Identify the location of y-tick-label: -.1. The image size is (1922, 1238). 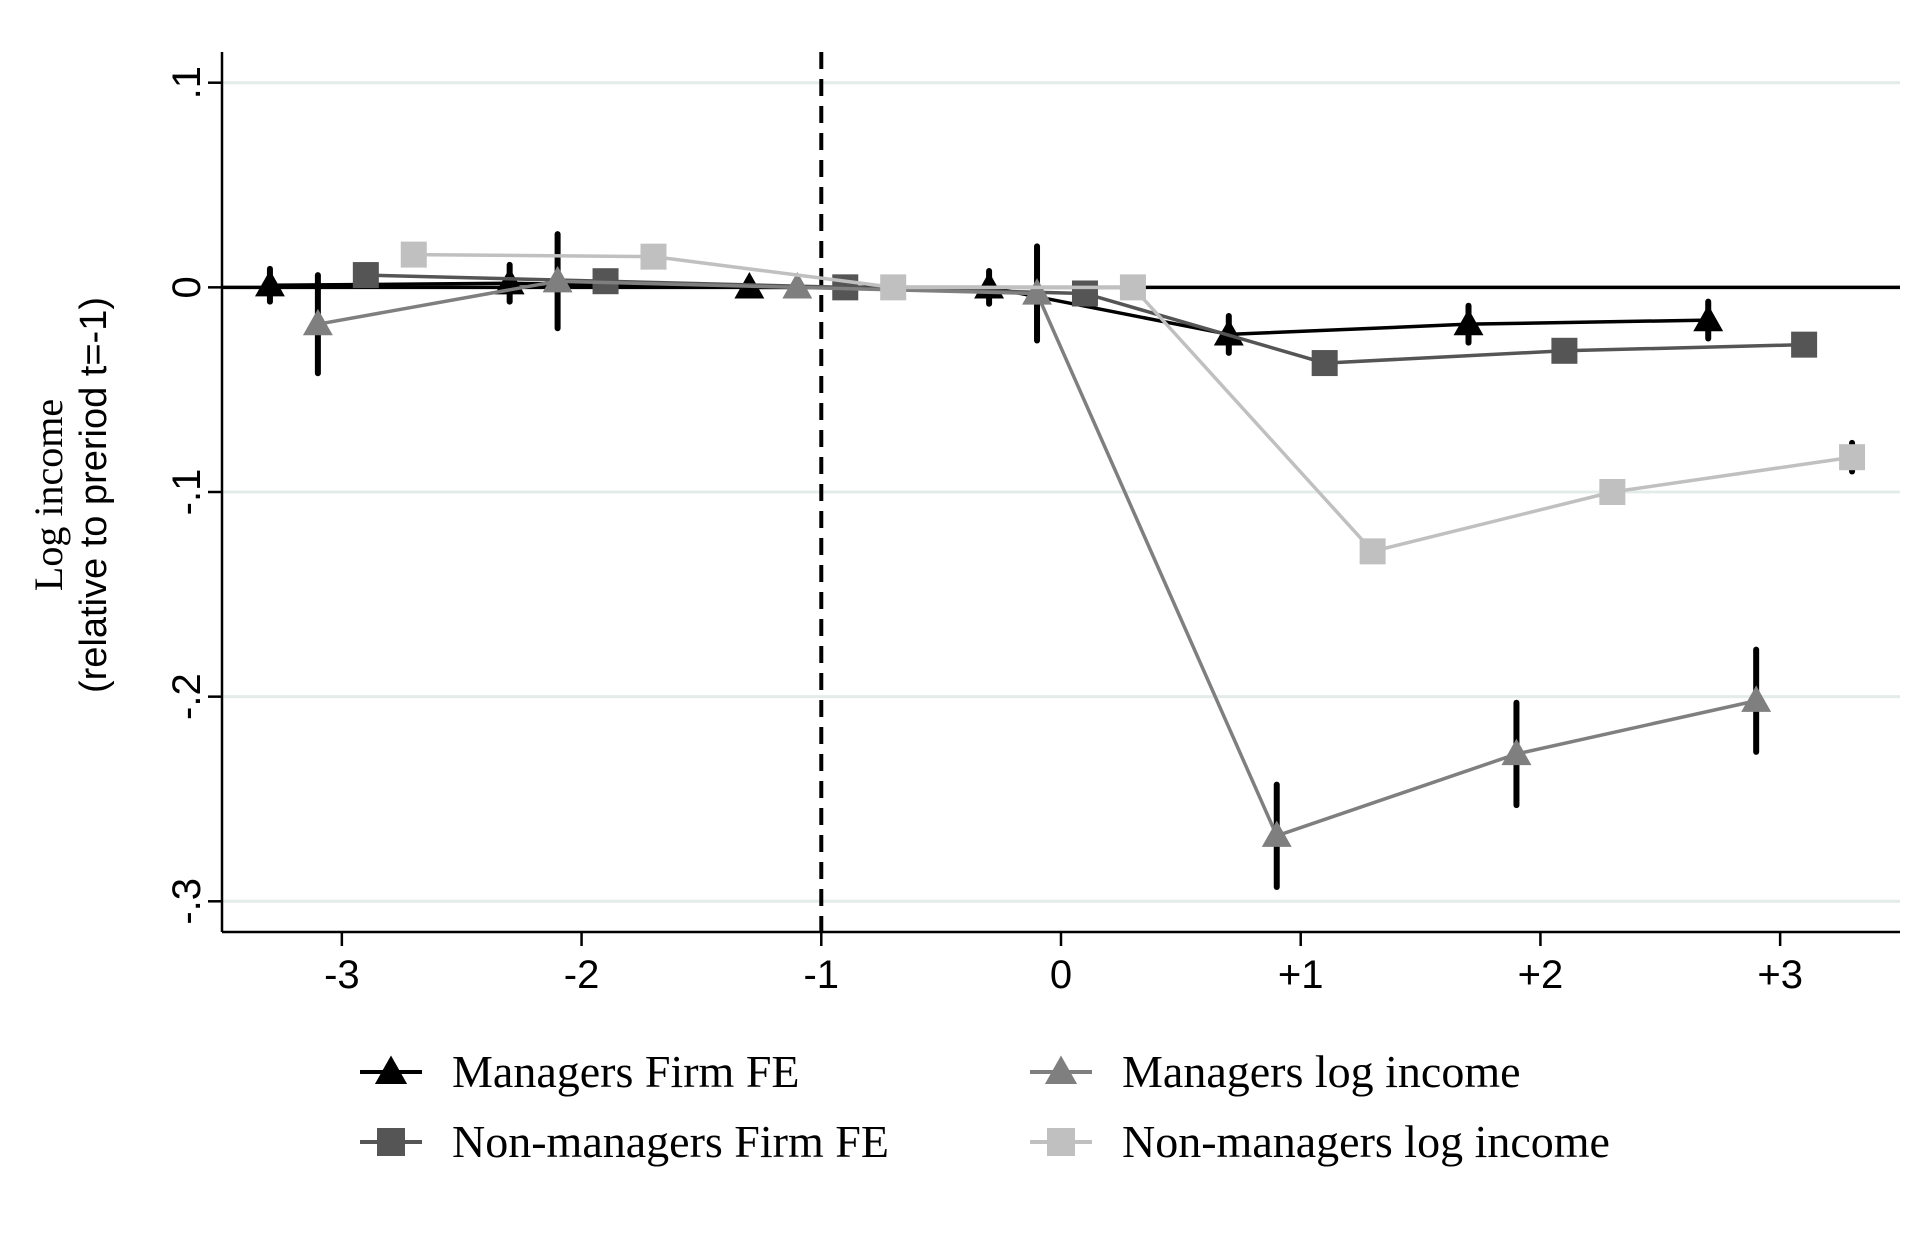
(187, 492).